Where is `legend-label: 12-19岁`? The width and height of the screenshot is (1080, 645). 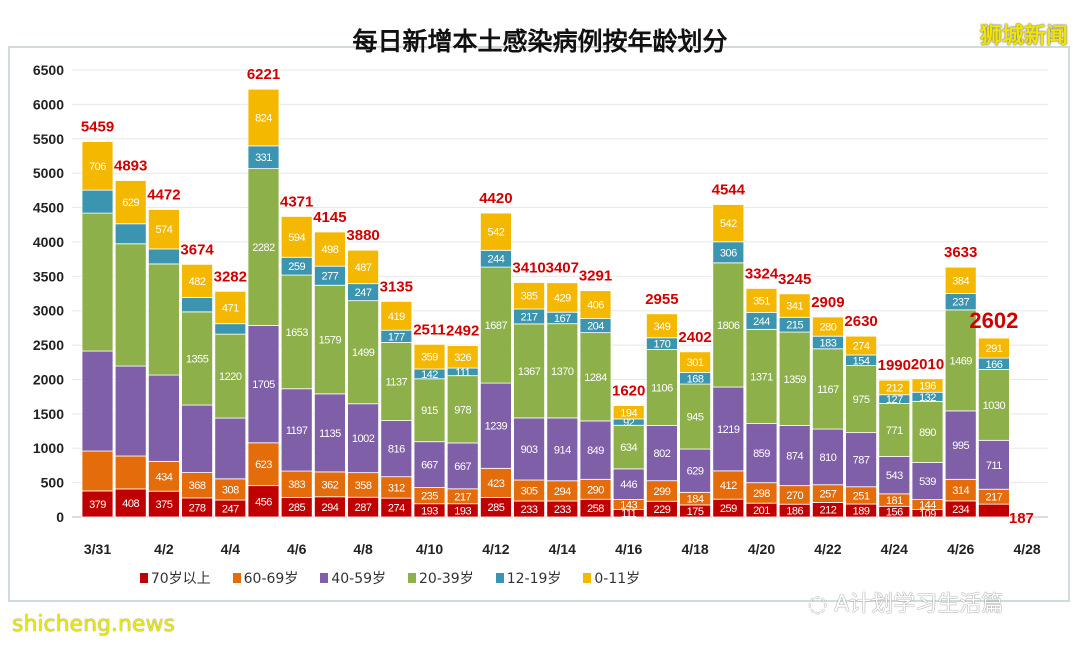
legend-label: 12-19岁 is located at coordinates (534, 579).